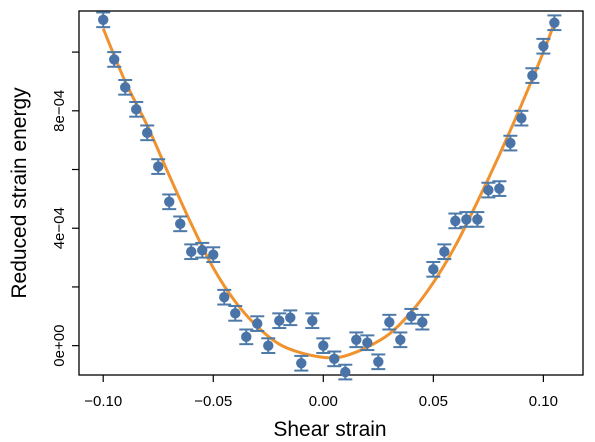  What do you see at coordinates (543, 401) in the screenshot?
I see `x-tick-label: 0.10` at bounding box center [543, 401].